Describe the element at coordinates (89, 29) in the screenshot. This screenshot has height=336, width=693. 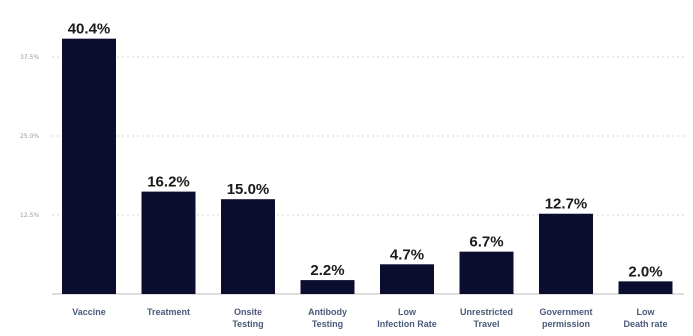
I see `data-label: 40.4%` at that location.